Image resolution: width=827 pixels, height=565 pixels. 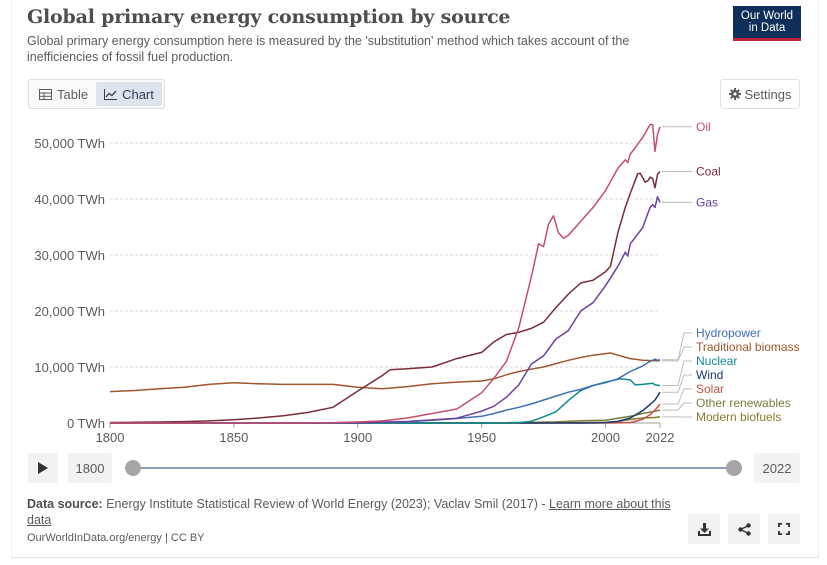 I want to click on download-button, so click(x=704, y=529).